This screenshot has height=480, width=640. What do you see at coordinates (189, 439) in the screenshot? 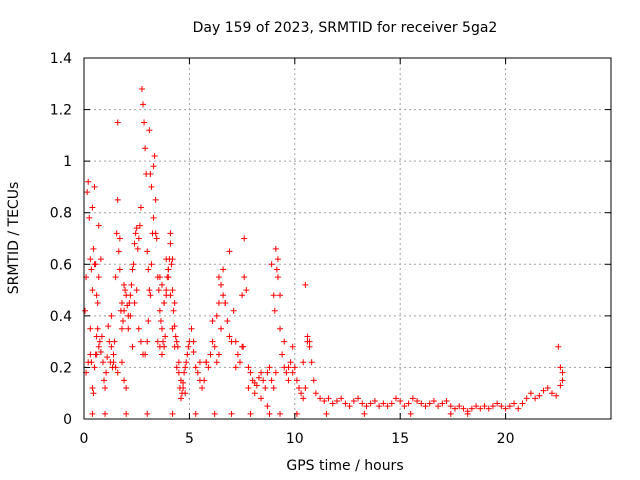
I see `x-tick-label: 5` at bounding box center [189, 439].